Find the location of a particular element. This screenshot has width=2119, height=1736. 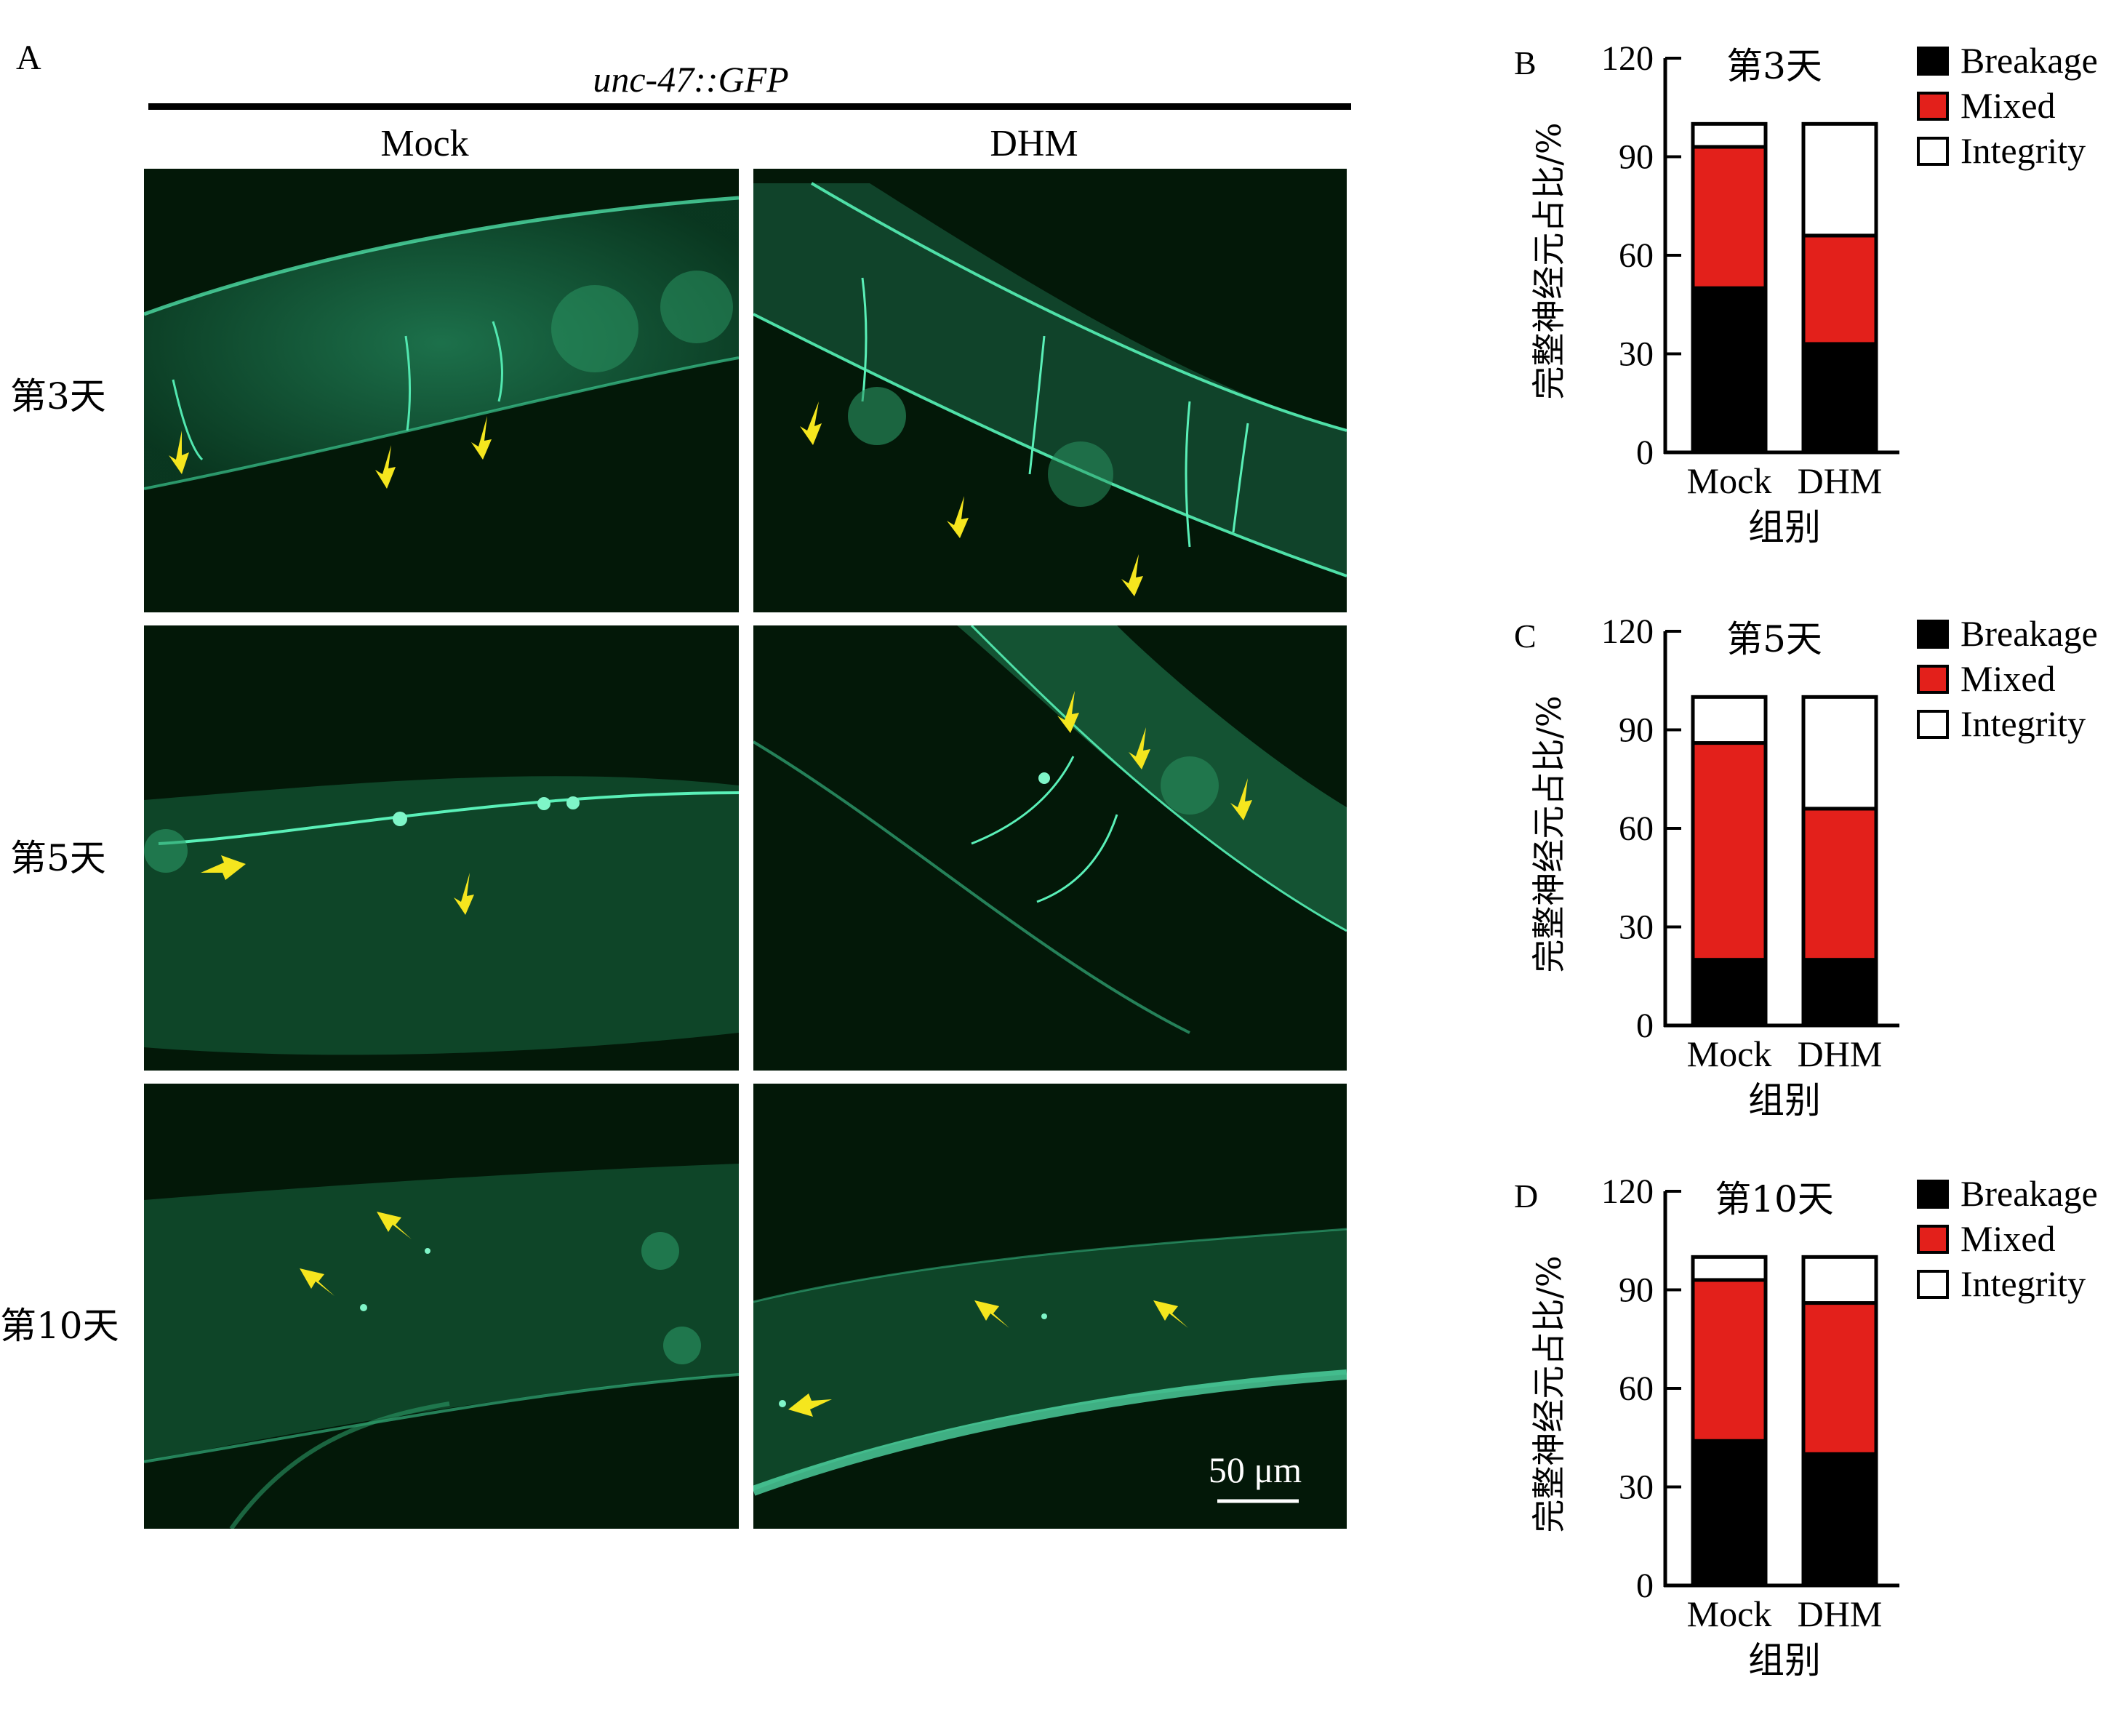

micrograph-day10-dhm: 50 μm is located at coordinates (1050, 1306).